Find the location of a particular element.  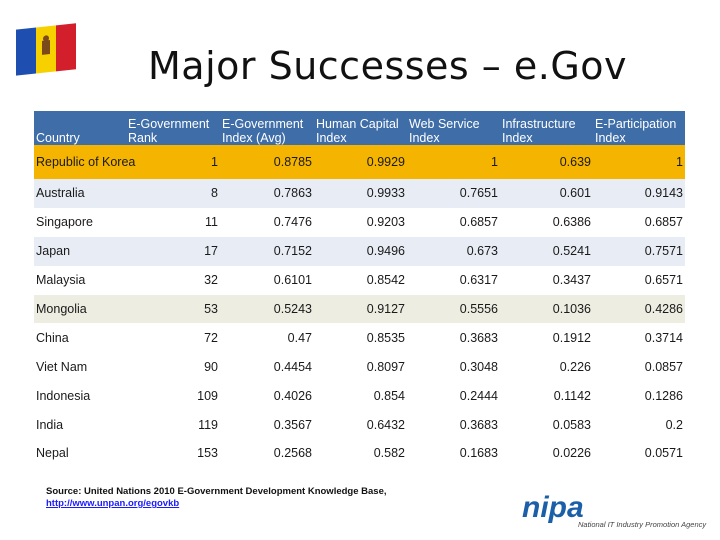

table-cell: Indonesia is located at coordinates (80, 396).